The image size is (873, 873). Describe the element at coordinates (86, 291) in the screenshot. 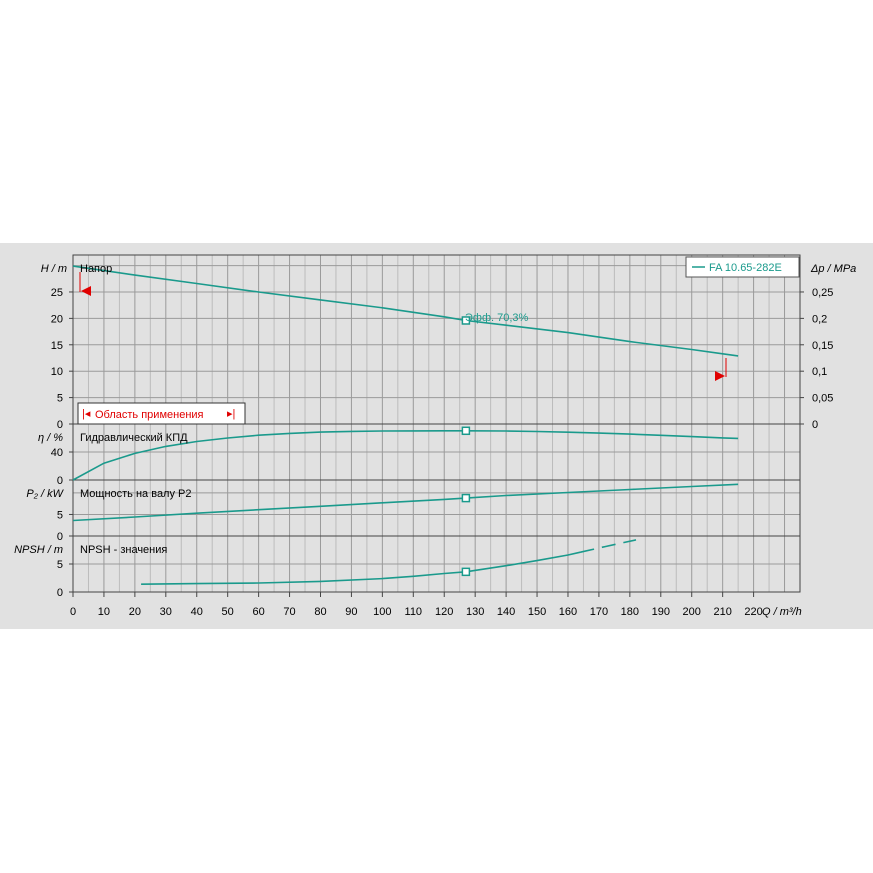

I see `range-min-arrow` at that location.